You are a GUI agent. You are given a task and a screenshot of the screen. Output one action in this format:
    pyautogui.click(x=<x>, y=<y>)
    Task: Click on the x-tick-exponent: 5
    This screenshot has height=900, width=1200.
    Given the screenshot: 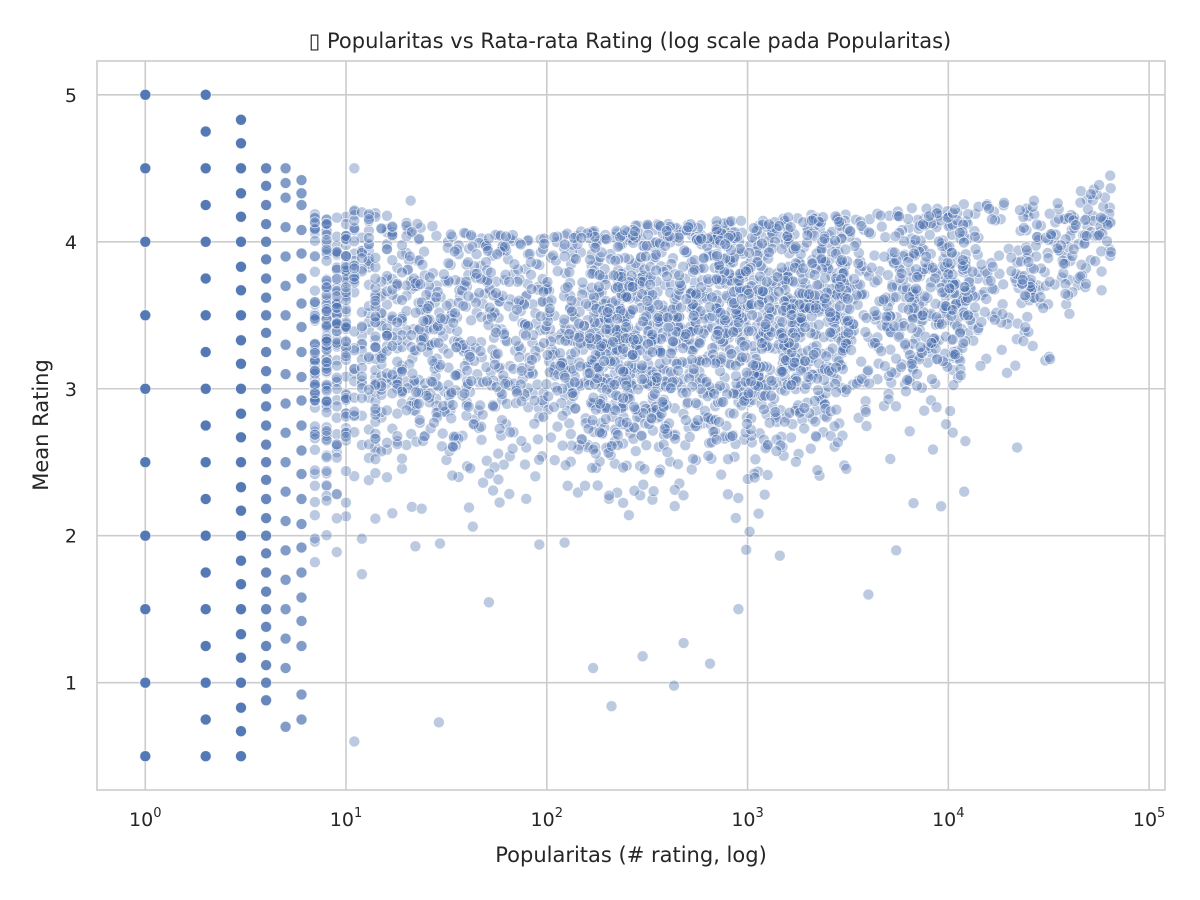 What is the action you would take?
    pyautogui.click(x=1161, y=813)
    